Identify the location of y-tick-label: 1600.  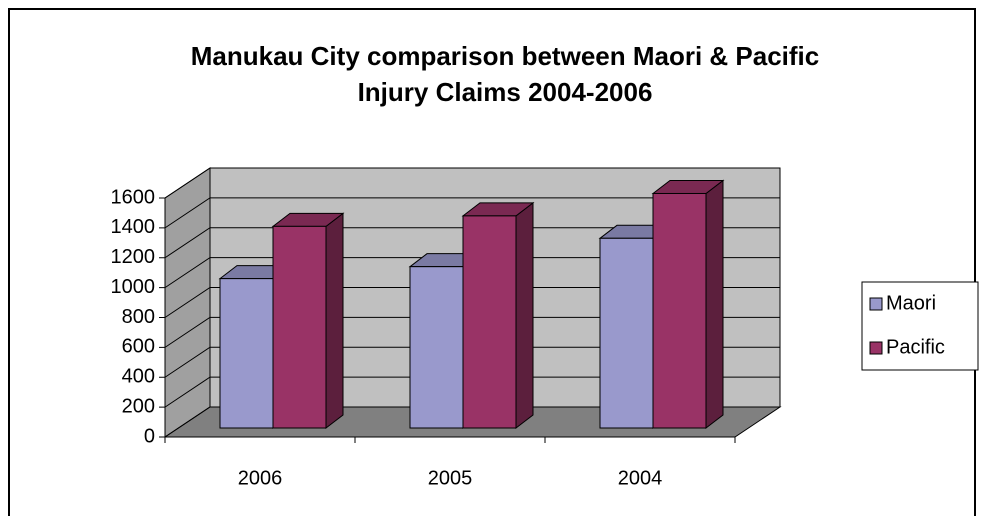
(133, 197).